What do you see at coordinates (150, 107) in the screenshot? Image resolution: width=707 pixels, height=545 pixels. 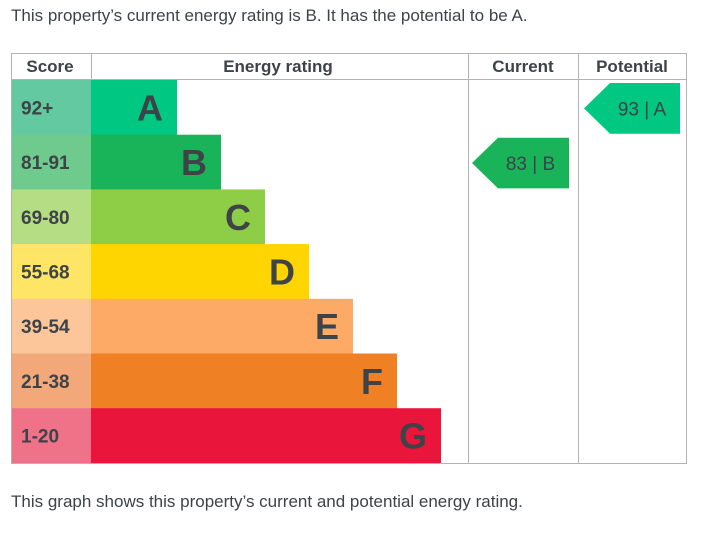 I see `band-letter-a: A` at bounding box center [150, 107].